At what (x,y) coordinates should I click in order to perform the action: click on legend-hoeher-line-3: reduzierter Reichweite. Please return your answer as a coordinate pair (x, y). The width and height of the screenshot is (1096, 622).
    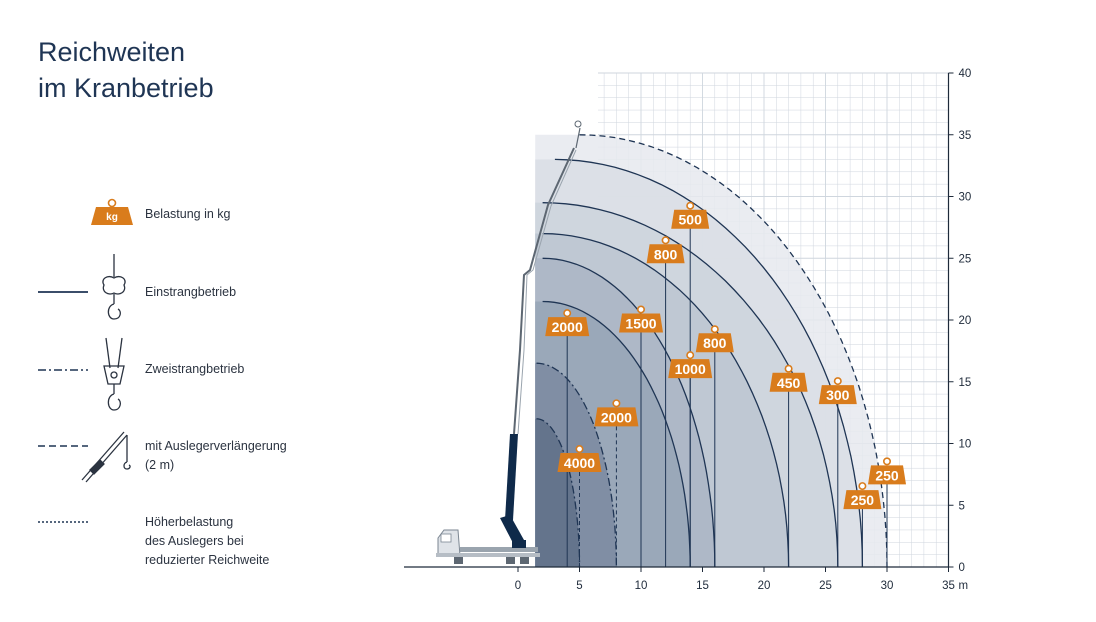
    Looking at the image, I should click on (207, 560).